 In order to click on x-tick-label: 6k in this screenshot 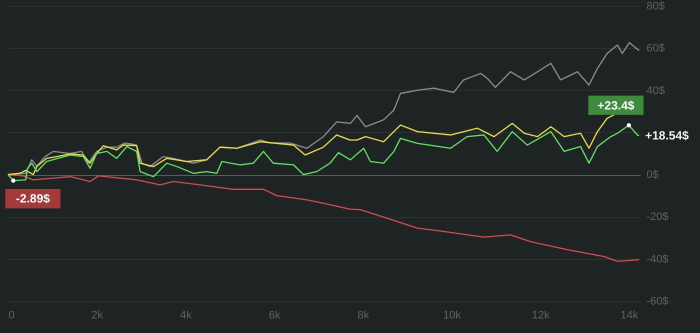, I will do `click(274, 316)`.